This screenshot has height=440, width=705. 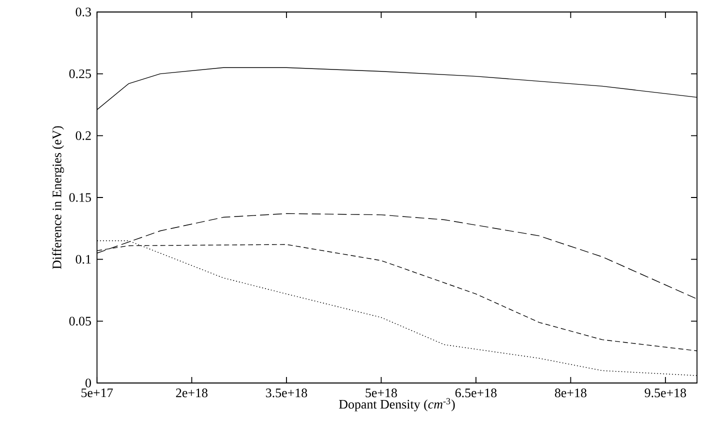 What do you see at coordinates (58, 197) in the screenshot?
I see `y-axis-title: Difference in Energies (eV)` at bounding box center [58, 197].